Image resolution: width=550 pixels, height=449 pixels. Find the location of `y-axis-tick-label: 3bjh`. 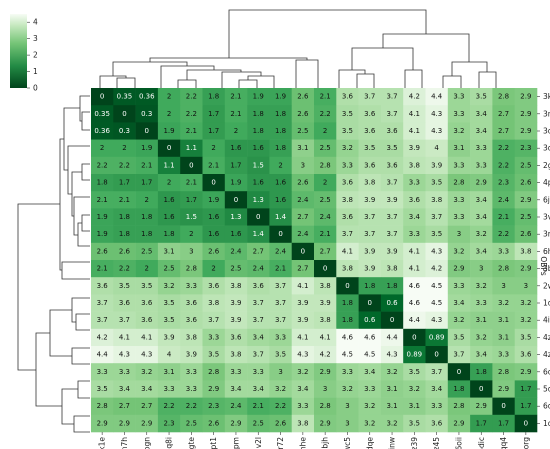

y-axis-tick-label: 3bjh is located at coordinates (546, 268).